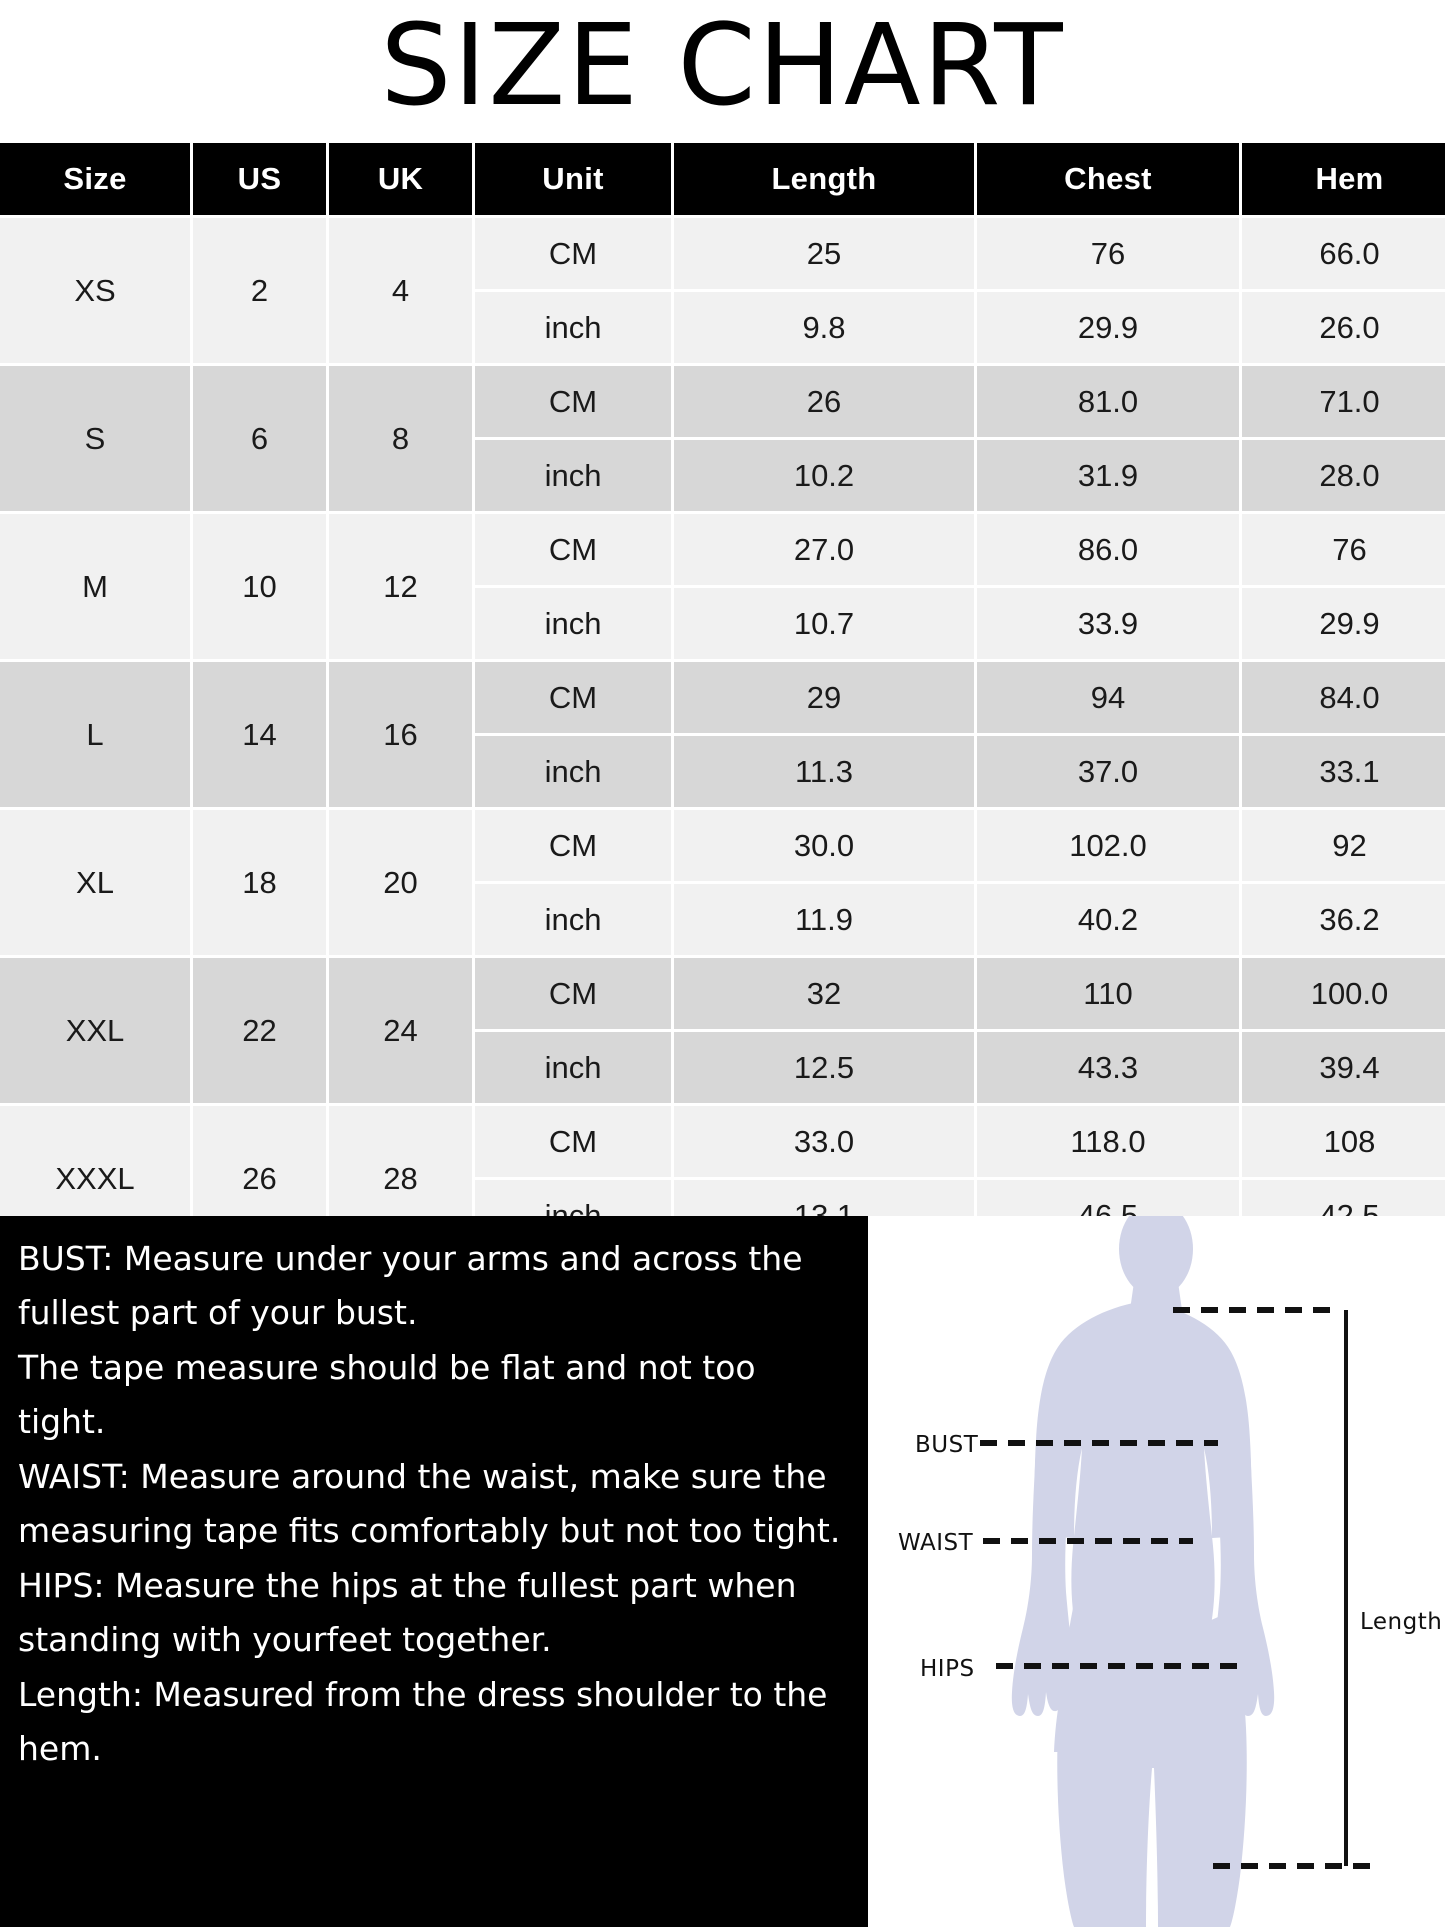 The height and width of the screenshot is (1927, 1445). What do you see at coordinates (1343, 993) in the screenshot?
I see `cell-hem: 100.0` at bounding box center [1343, 993].